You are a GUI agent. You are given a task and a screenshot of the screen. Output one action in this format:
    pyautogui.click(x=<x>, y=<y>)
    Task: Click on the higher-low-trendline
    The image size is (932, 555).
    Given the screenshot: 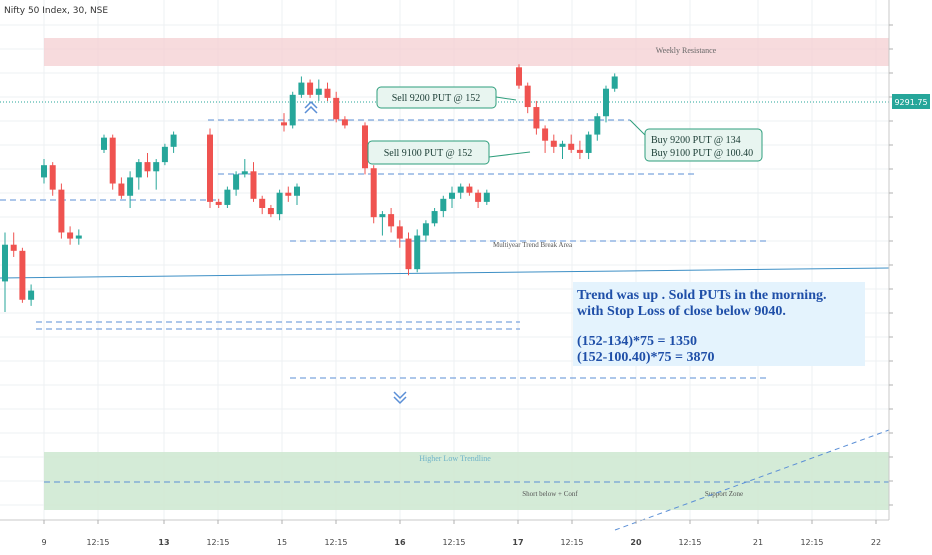 What is the action you would take?
    pyautogui.click(x=752, y=480)
    